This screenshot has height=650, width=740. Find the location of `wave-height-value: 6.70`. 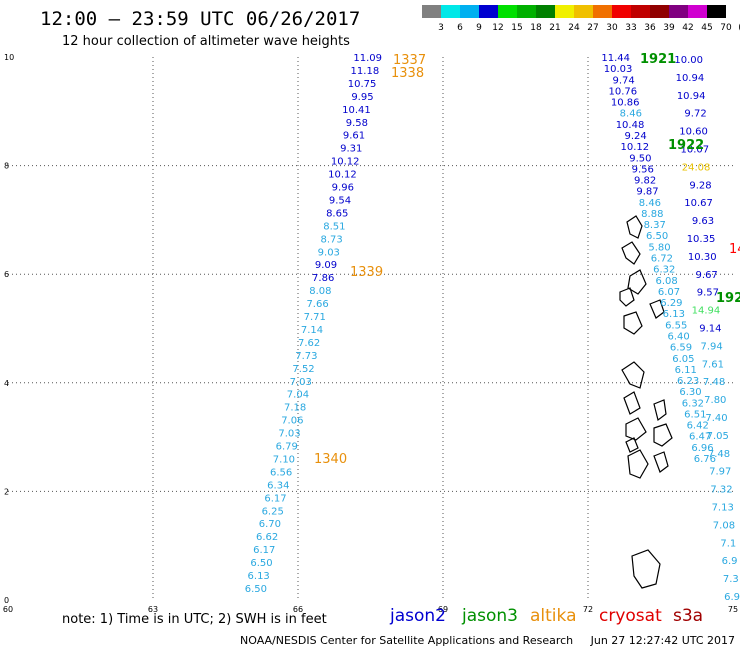

wave-height-value: 6.70 is located at coordinates (270, 524).